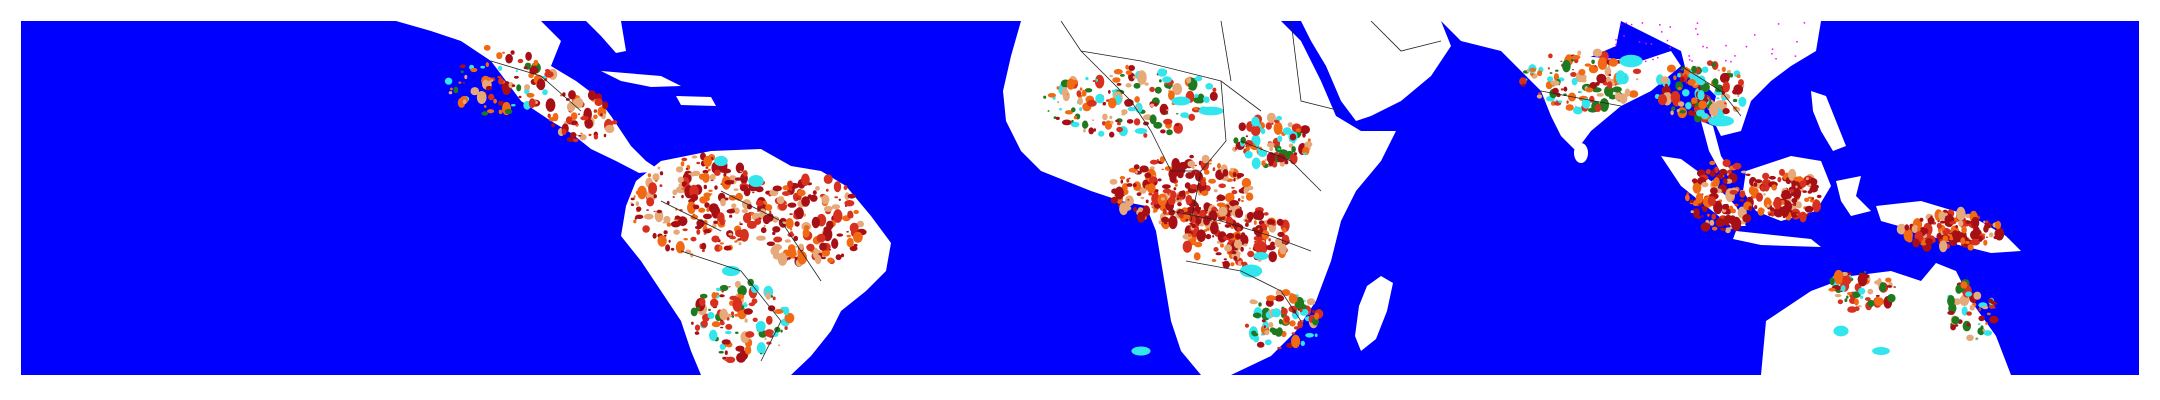 The image size is (2160, 400). Describe the element at coordinates (606, 37) in the screenshot. I see `florida` at that location.